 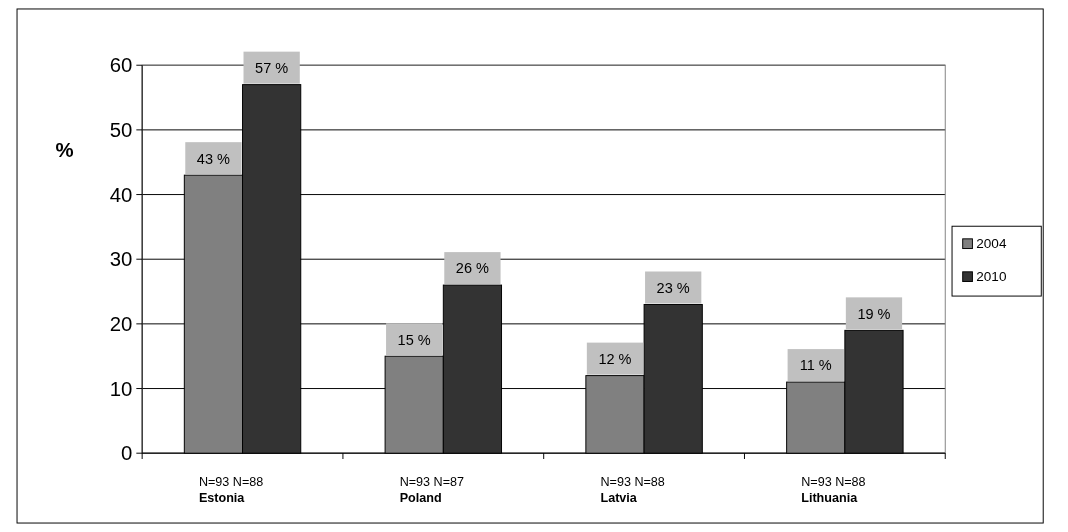 I want to click on y-tick-label: 20, so click(x=121, y=324).